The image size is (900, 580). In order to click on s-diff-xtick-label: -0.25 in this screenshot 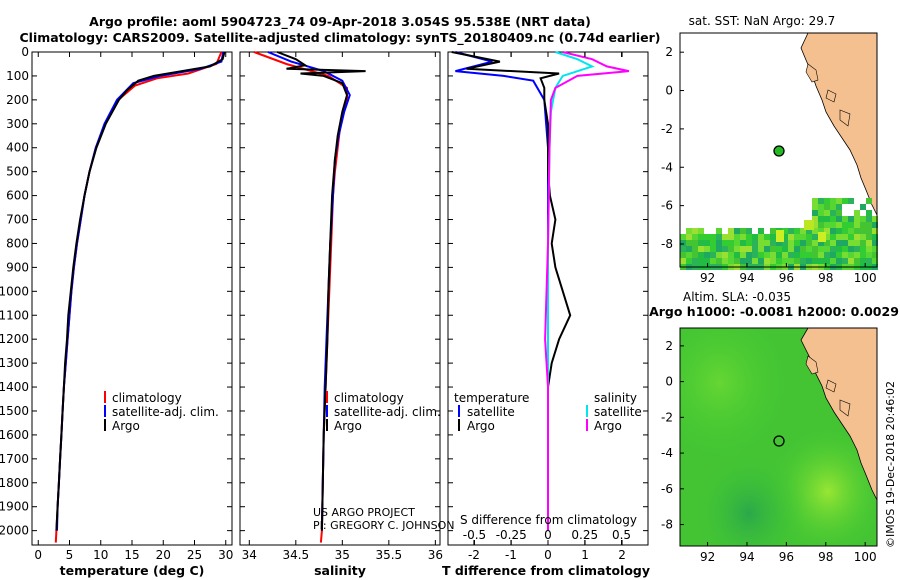, I will do `click(511, 535)`.